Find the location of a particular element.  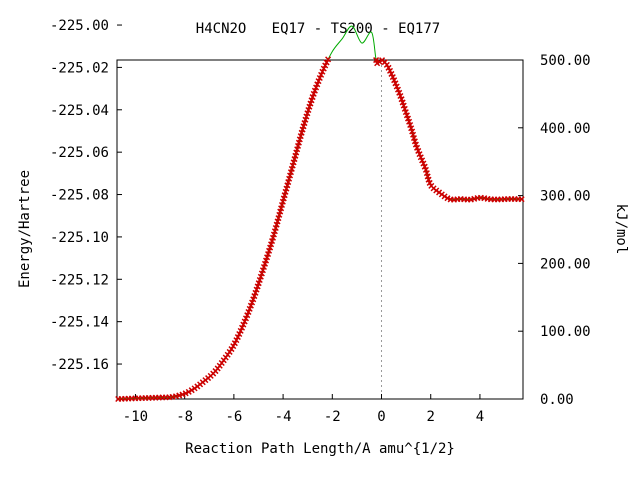

x-tick-label: -2 is located at coordinates (332, 417).